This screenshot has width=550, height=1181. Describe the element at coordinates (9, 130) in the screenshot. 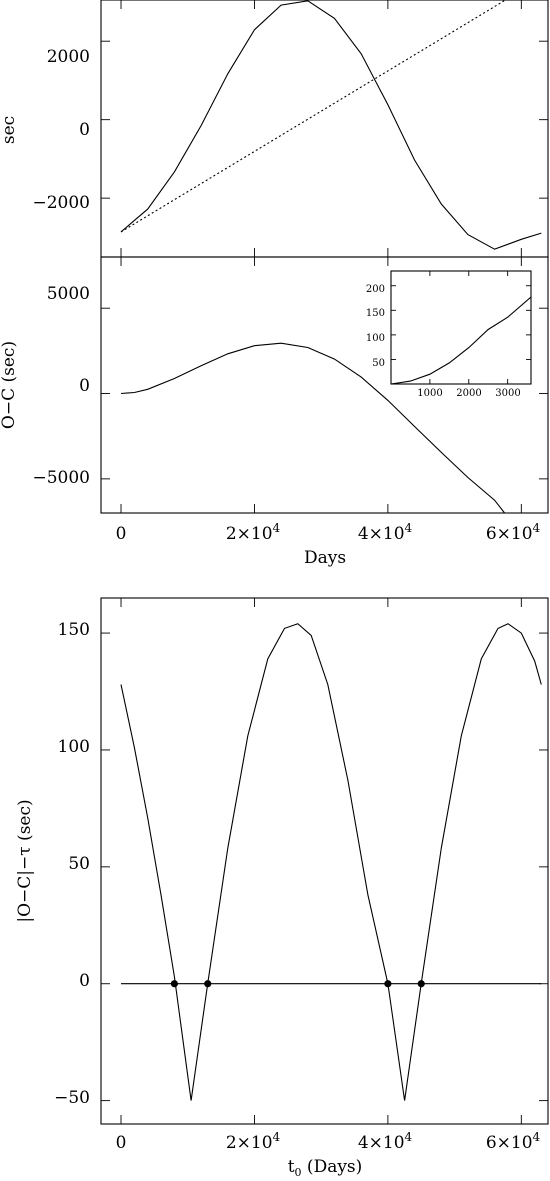

I see `panel-a-y-axis-label: sec` at that location.